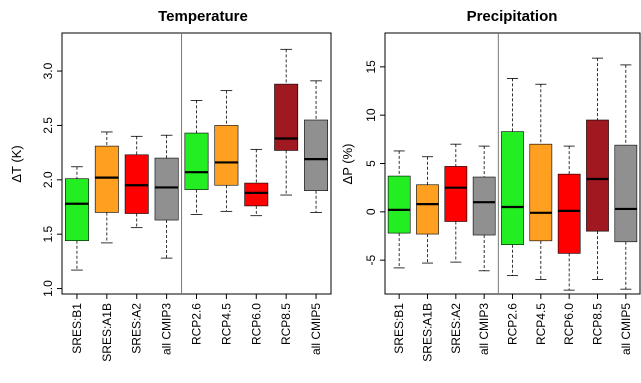  What do you see at coordinates (371, 67) in the screenshot?
I see `y-tick-label: 15` at bounding box center [371, 67].